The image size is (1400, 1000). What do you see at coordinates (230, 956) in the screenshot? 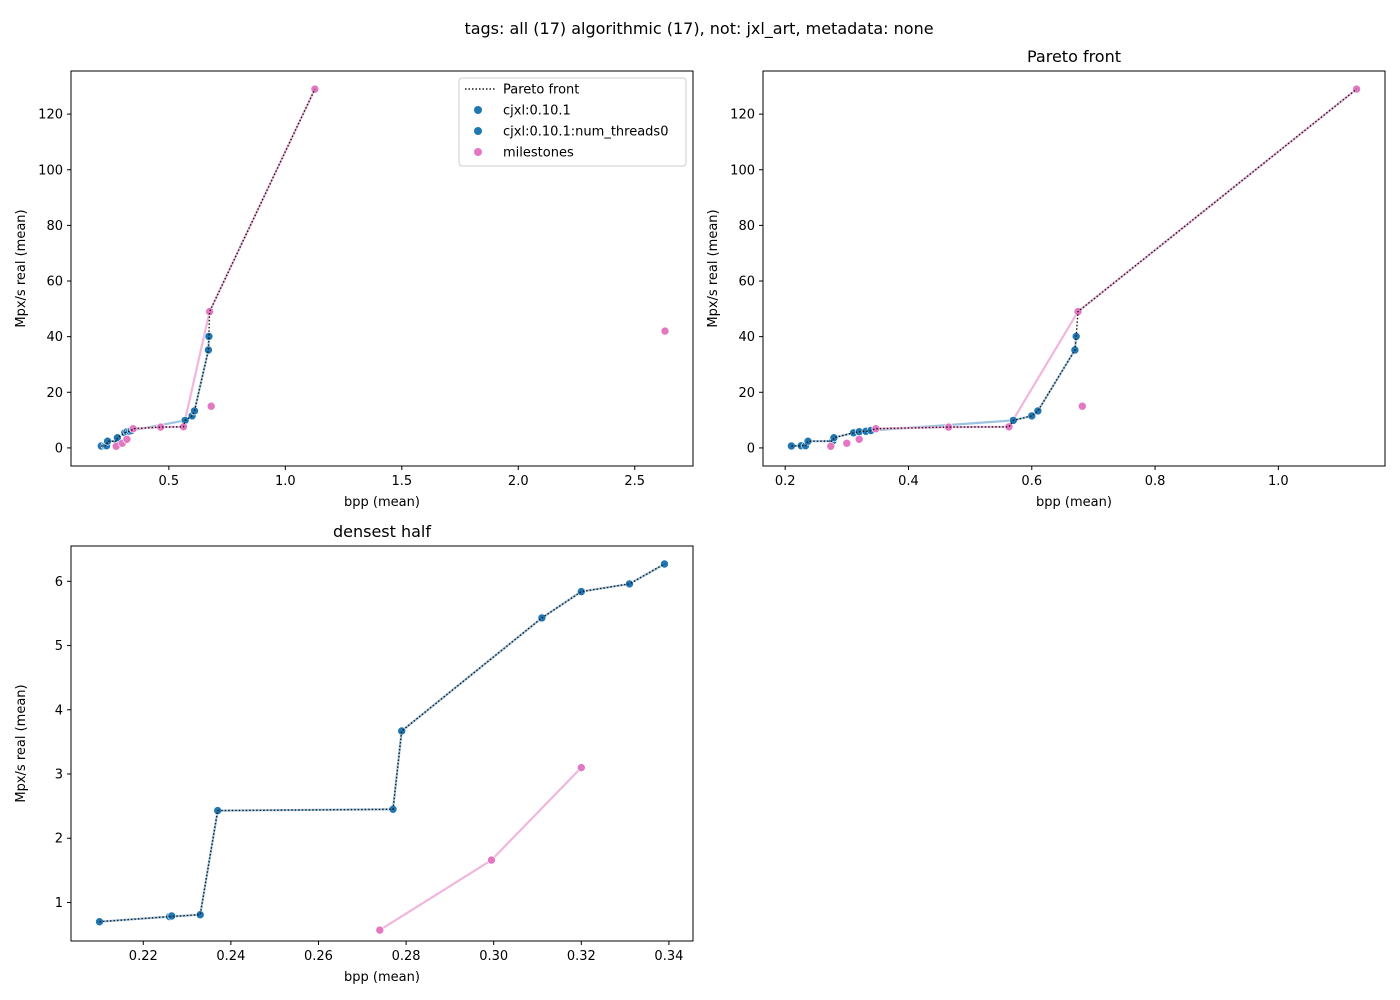
I see `x-tick-label: 0.24` at bounding box center [230, 956].